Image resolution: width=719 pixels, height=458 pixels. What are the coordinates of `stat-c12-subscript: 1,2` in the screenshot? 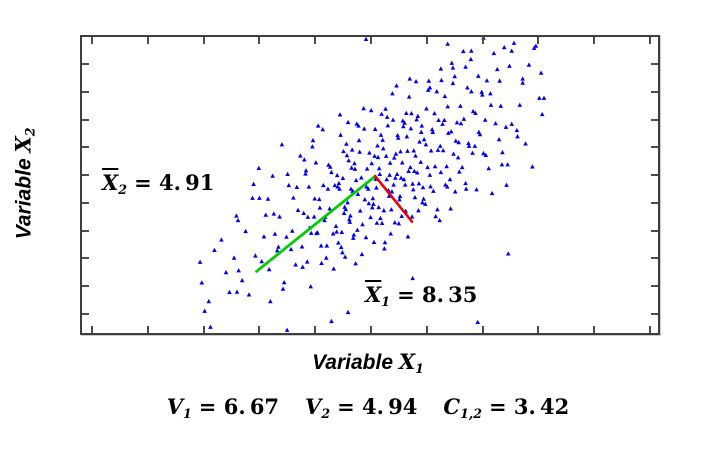 It's located at (471, 413).